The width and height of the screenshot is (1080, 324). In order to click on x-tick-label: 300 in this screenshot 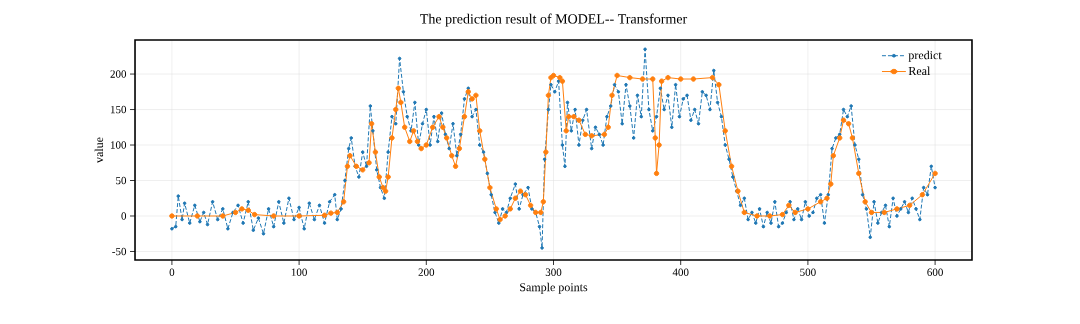, I will do `click(553, 272)`.